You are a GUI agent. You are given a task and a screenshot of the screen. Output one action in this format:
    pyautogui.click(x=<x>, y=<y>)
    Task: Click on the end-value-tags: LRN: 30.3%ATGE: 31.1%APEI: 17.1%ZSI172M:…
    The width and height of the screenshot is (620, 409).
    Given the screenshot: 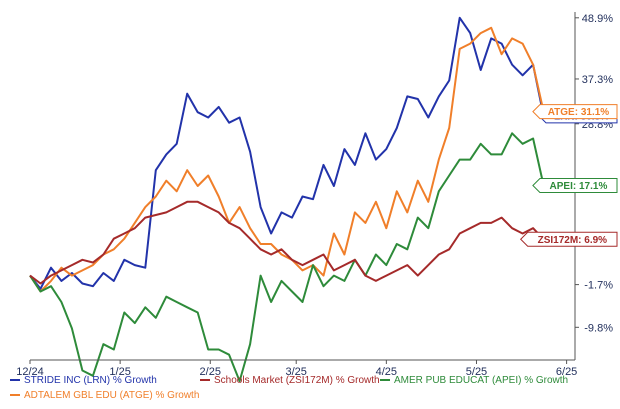 What is the action you would take?
    pyautogui.click(x=568, y=175)
    